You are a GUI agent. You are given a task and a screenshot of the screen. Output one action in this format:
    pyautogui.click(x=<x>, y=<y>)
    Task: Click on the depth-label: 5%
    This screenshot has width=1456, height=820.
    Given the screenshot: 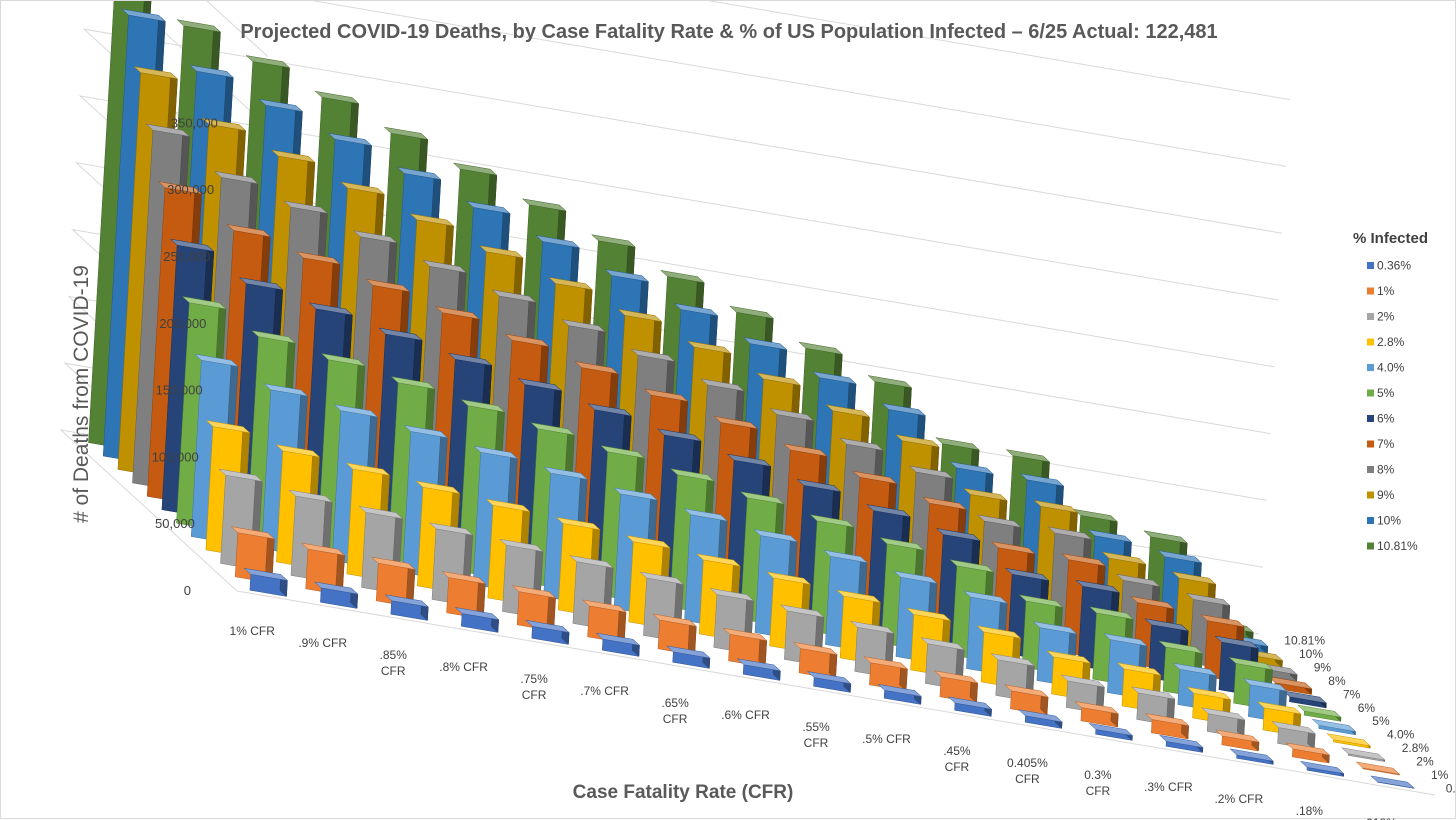 What is the action you would take?
    pyautogui.click(x=1381, y=721)
    